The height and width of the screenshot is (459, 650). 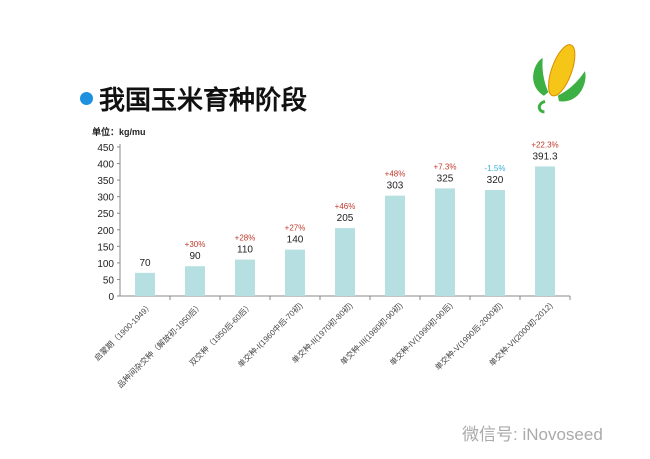 What do you see at coordinates (119, 132) in the screenshot?
I see `y-axis-unit: 单位：kg/mu` at bounding box center [119, 132].